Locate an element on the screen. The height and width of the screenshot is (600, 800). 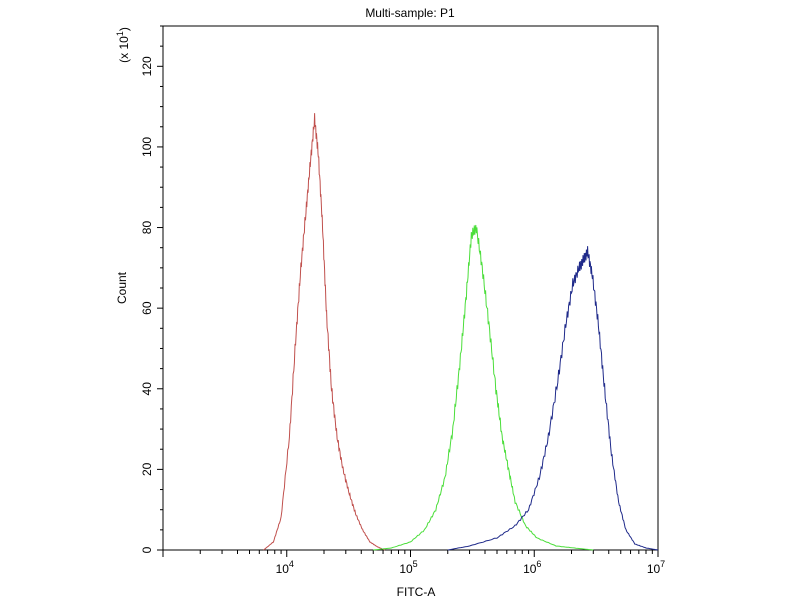
chart-title: Multi-sample: P1 is located at coordinates (410, 13).